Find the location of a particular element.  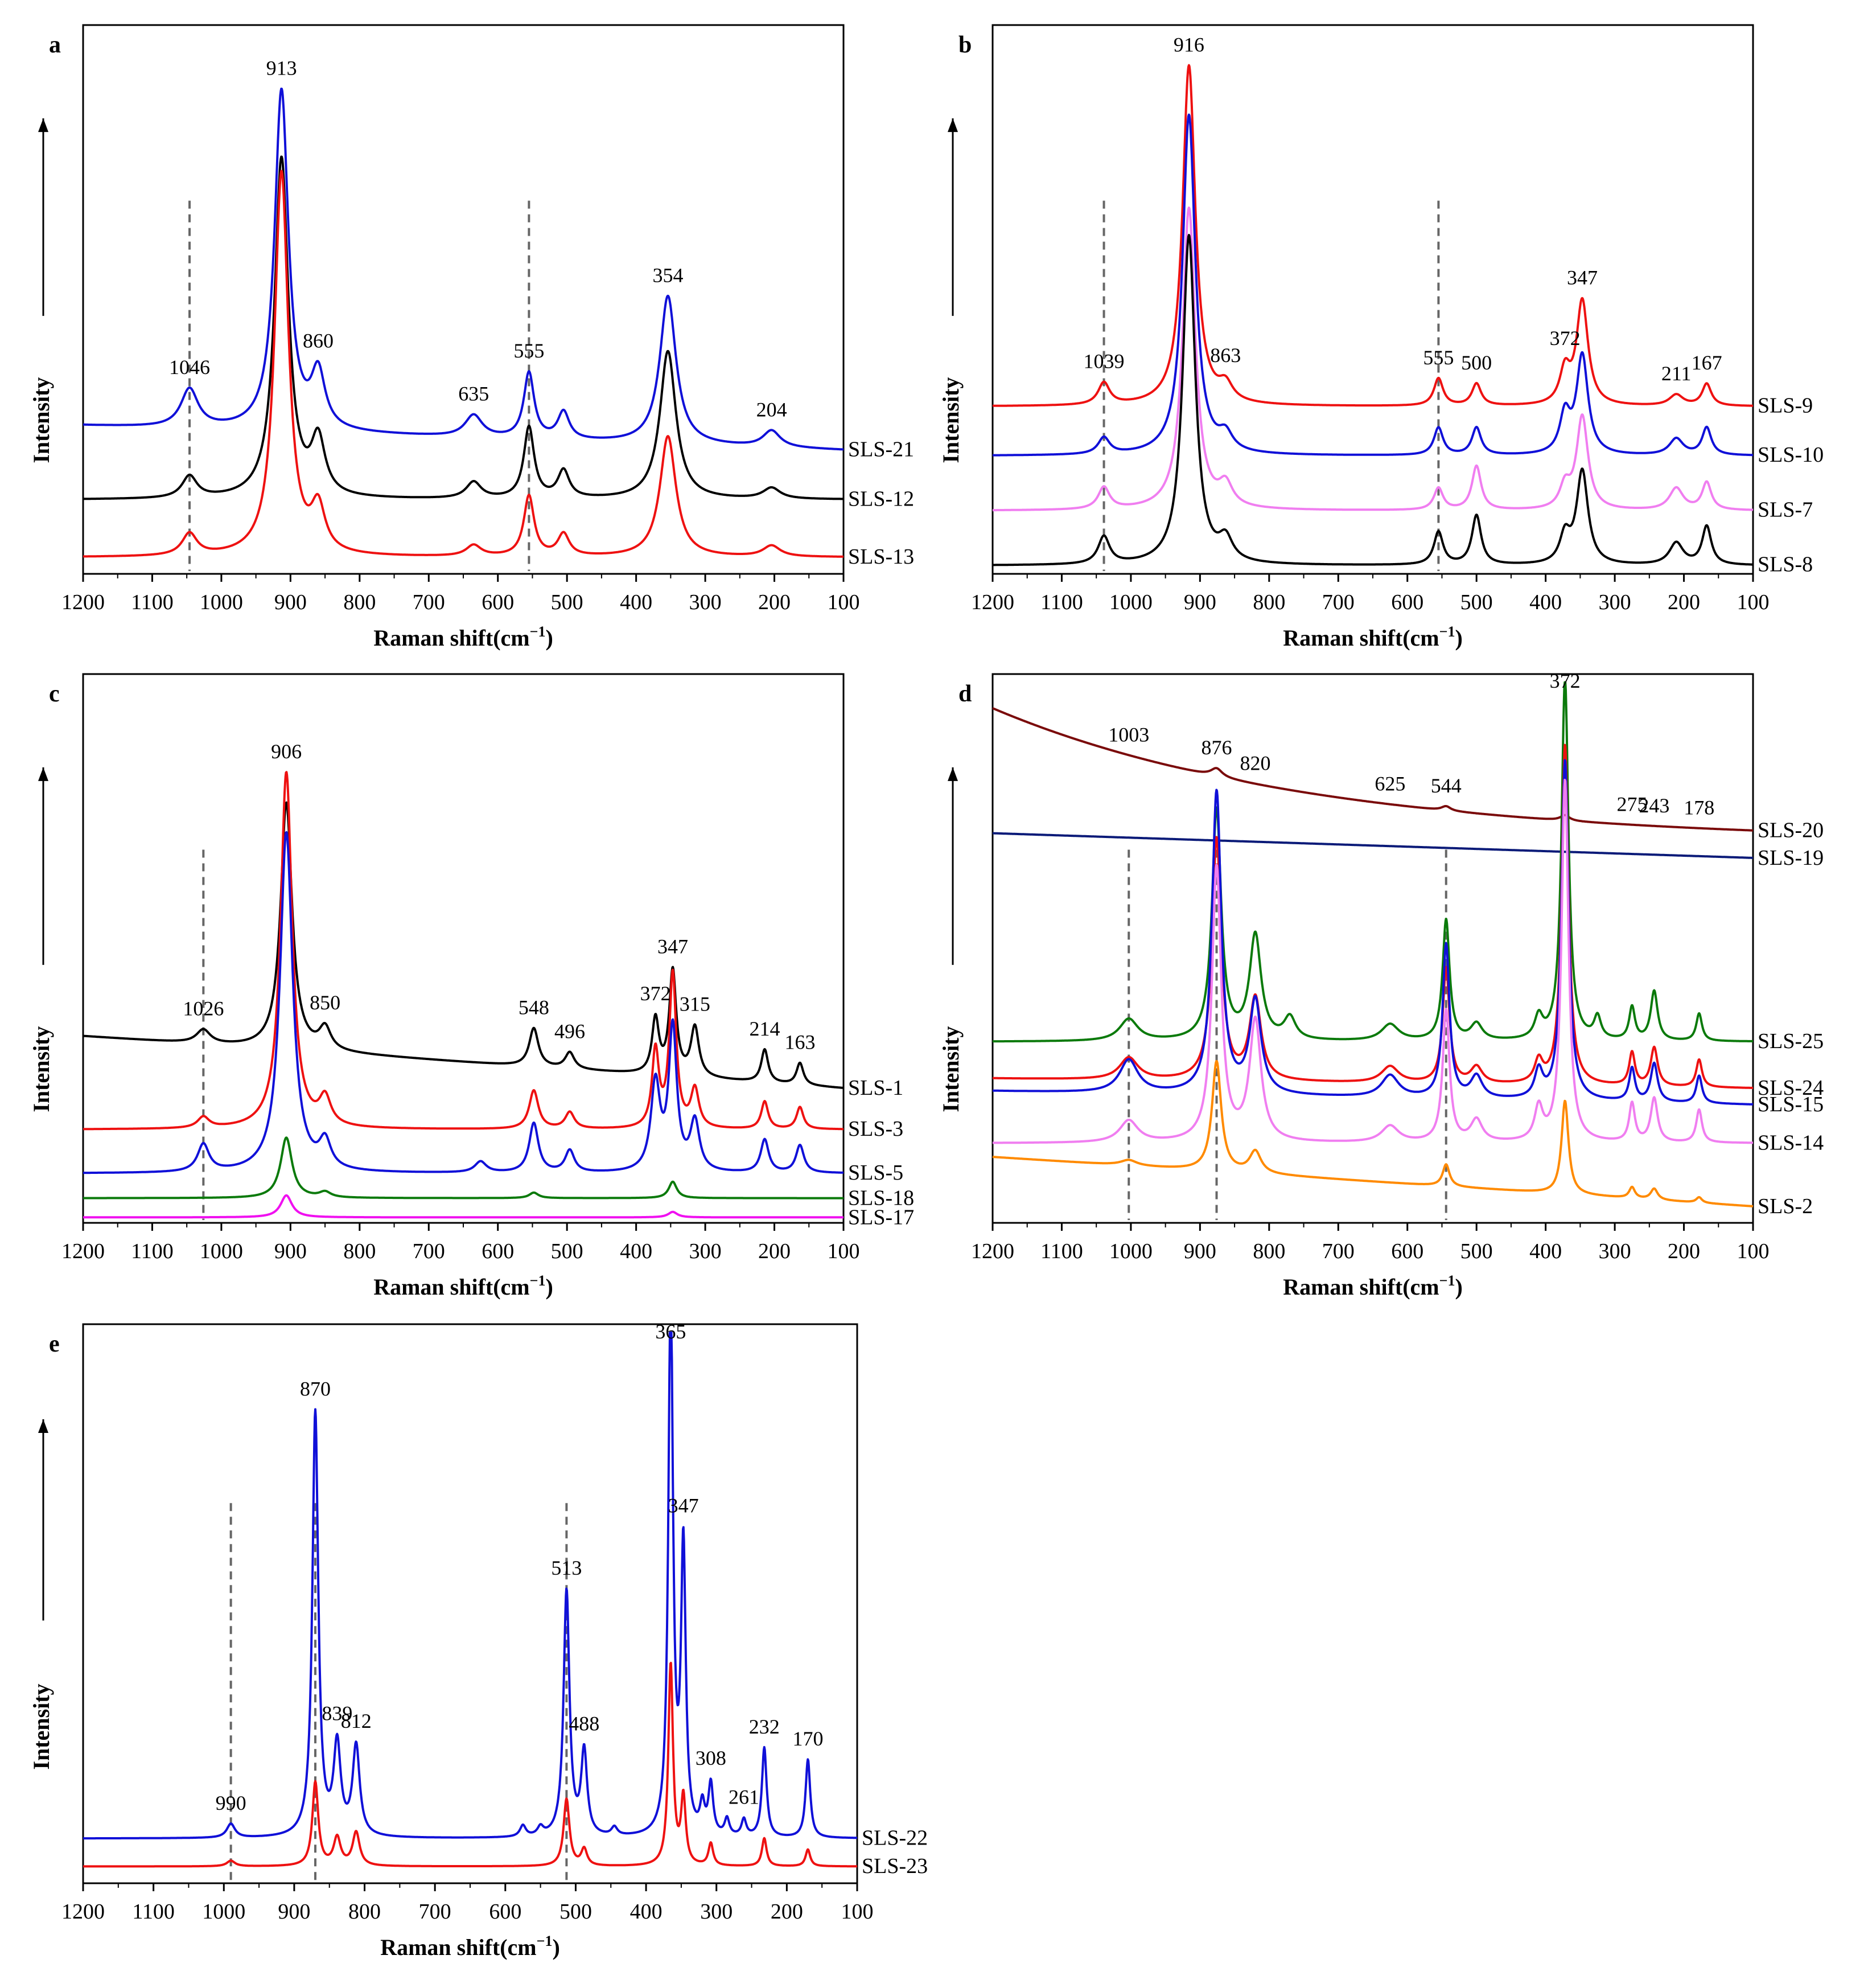

series-label: SLS-7 is located at coordinates (1785, 510).